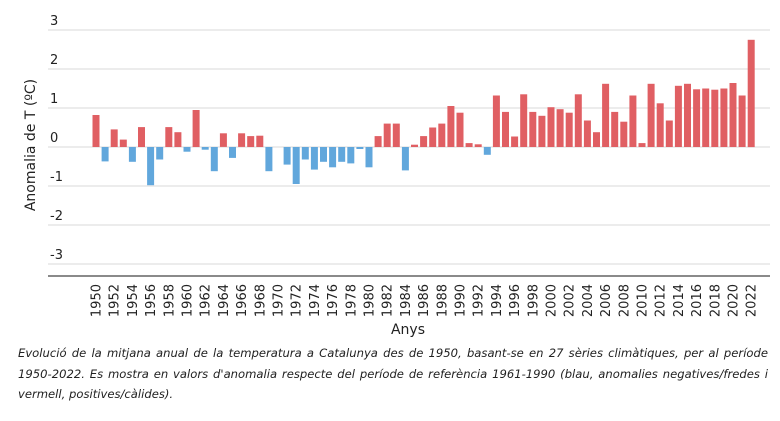 Image resolution: width=780 pixels, height=421 pixels. What do you see at coordinates (223, 140) in the screenshot?
I see `bar-1964` at bounding box center [223, 140].